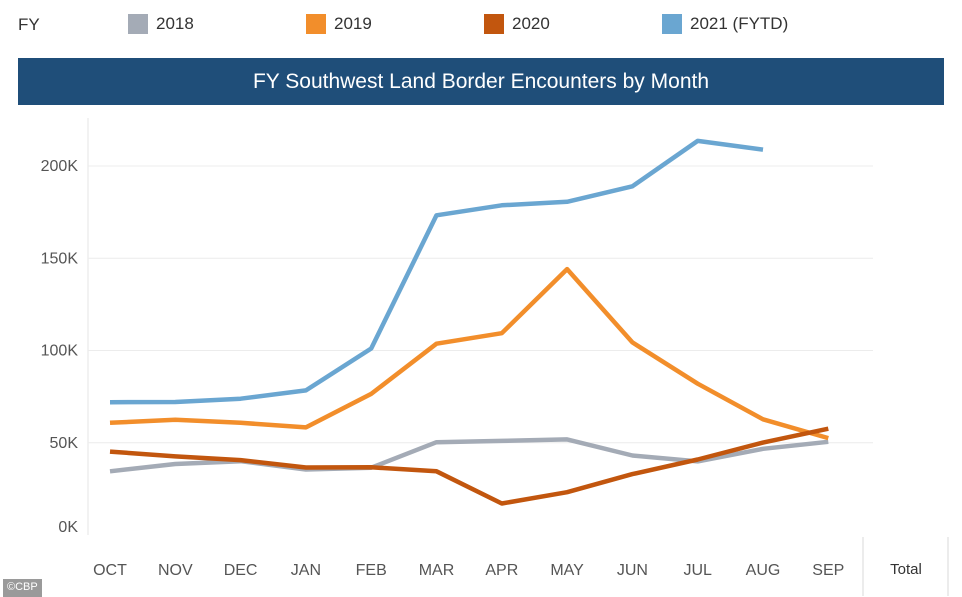 The width and height of the screenshot is (962, 597). I want to click on y-tick-label: 50K, so click(64, 443).